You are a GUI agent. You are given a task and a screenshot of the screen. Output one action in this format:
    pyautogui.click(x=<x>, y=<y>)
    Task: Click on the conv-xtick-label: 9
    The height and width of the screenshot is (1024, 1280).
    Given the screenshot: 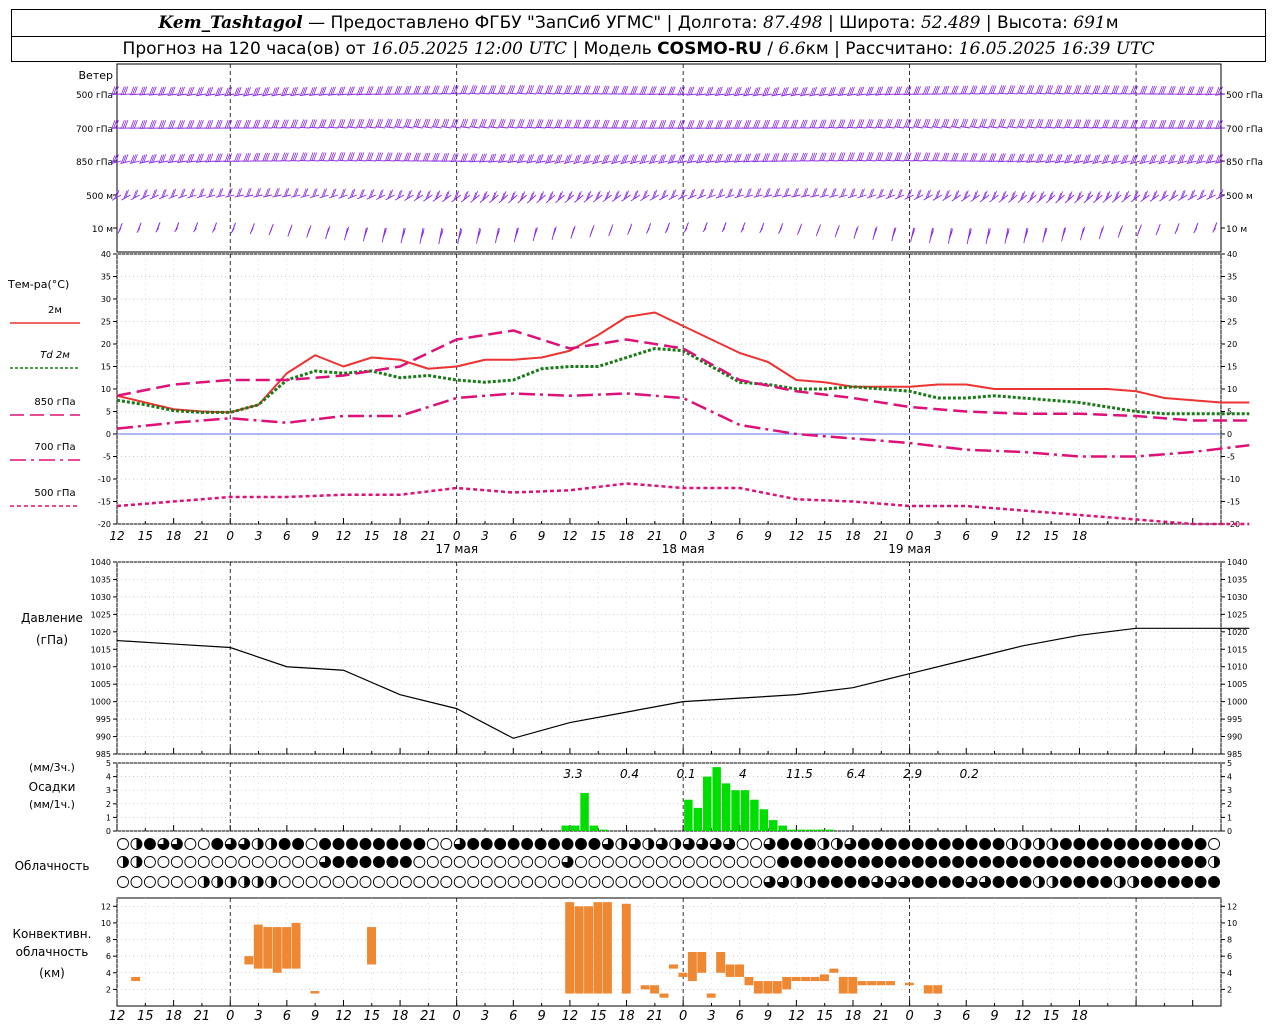 What is the action you would take?
    pyautogui.click(x=994, y=1016)
    